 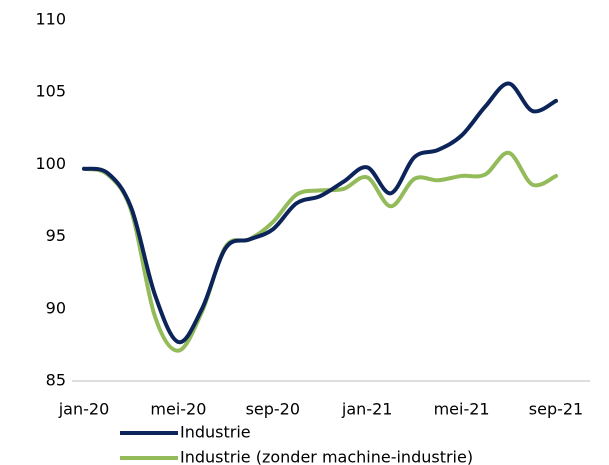 I want to click on y-tick-label: 90, so click(x=56, y=307).